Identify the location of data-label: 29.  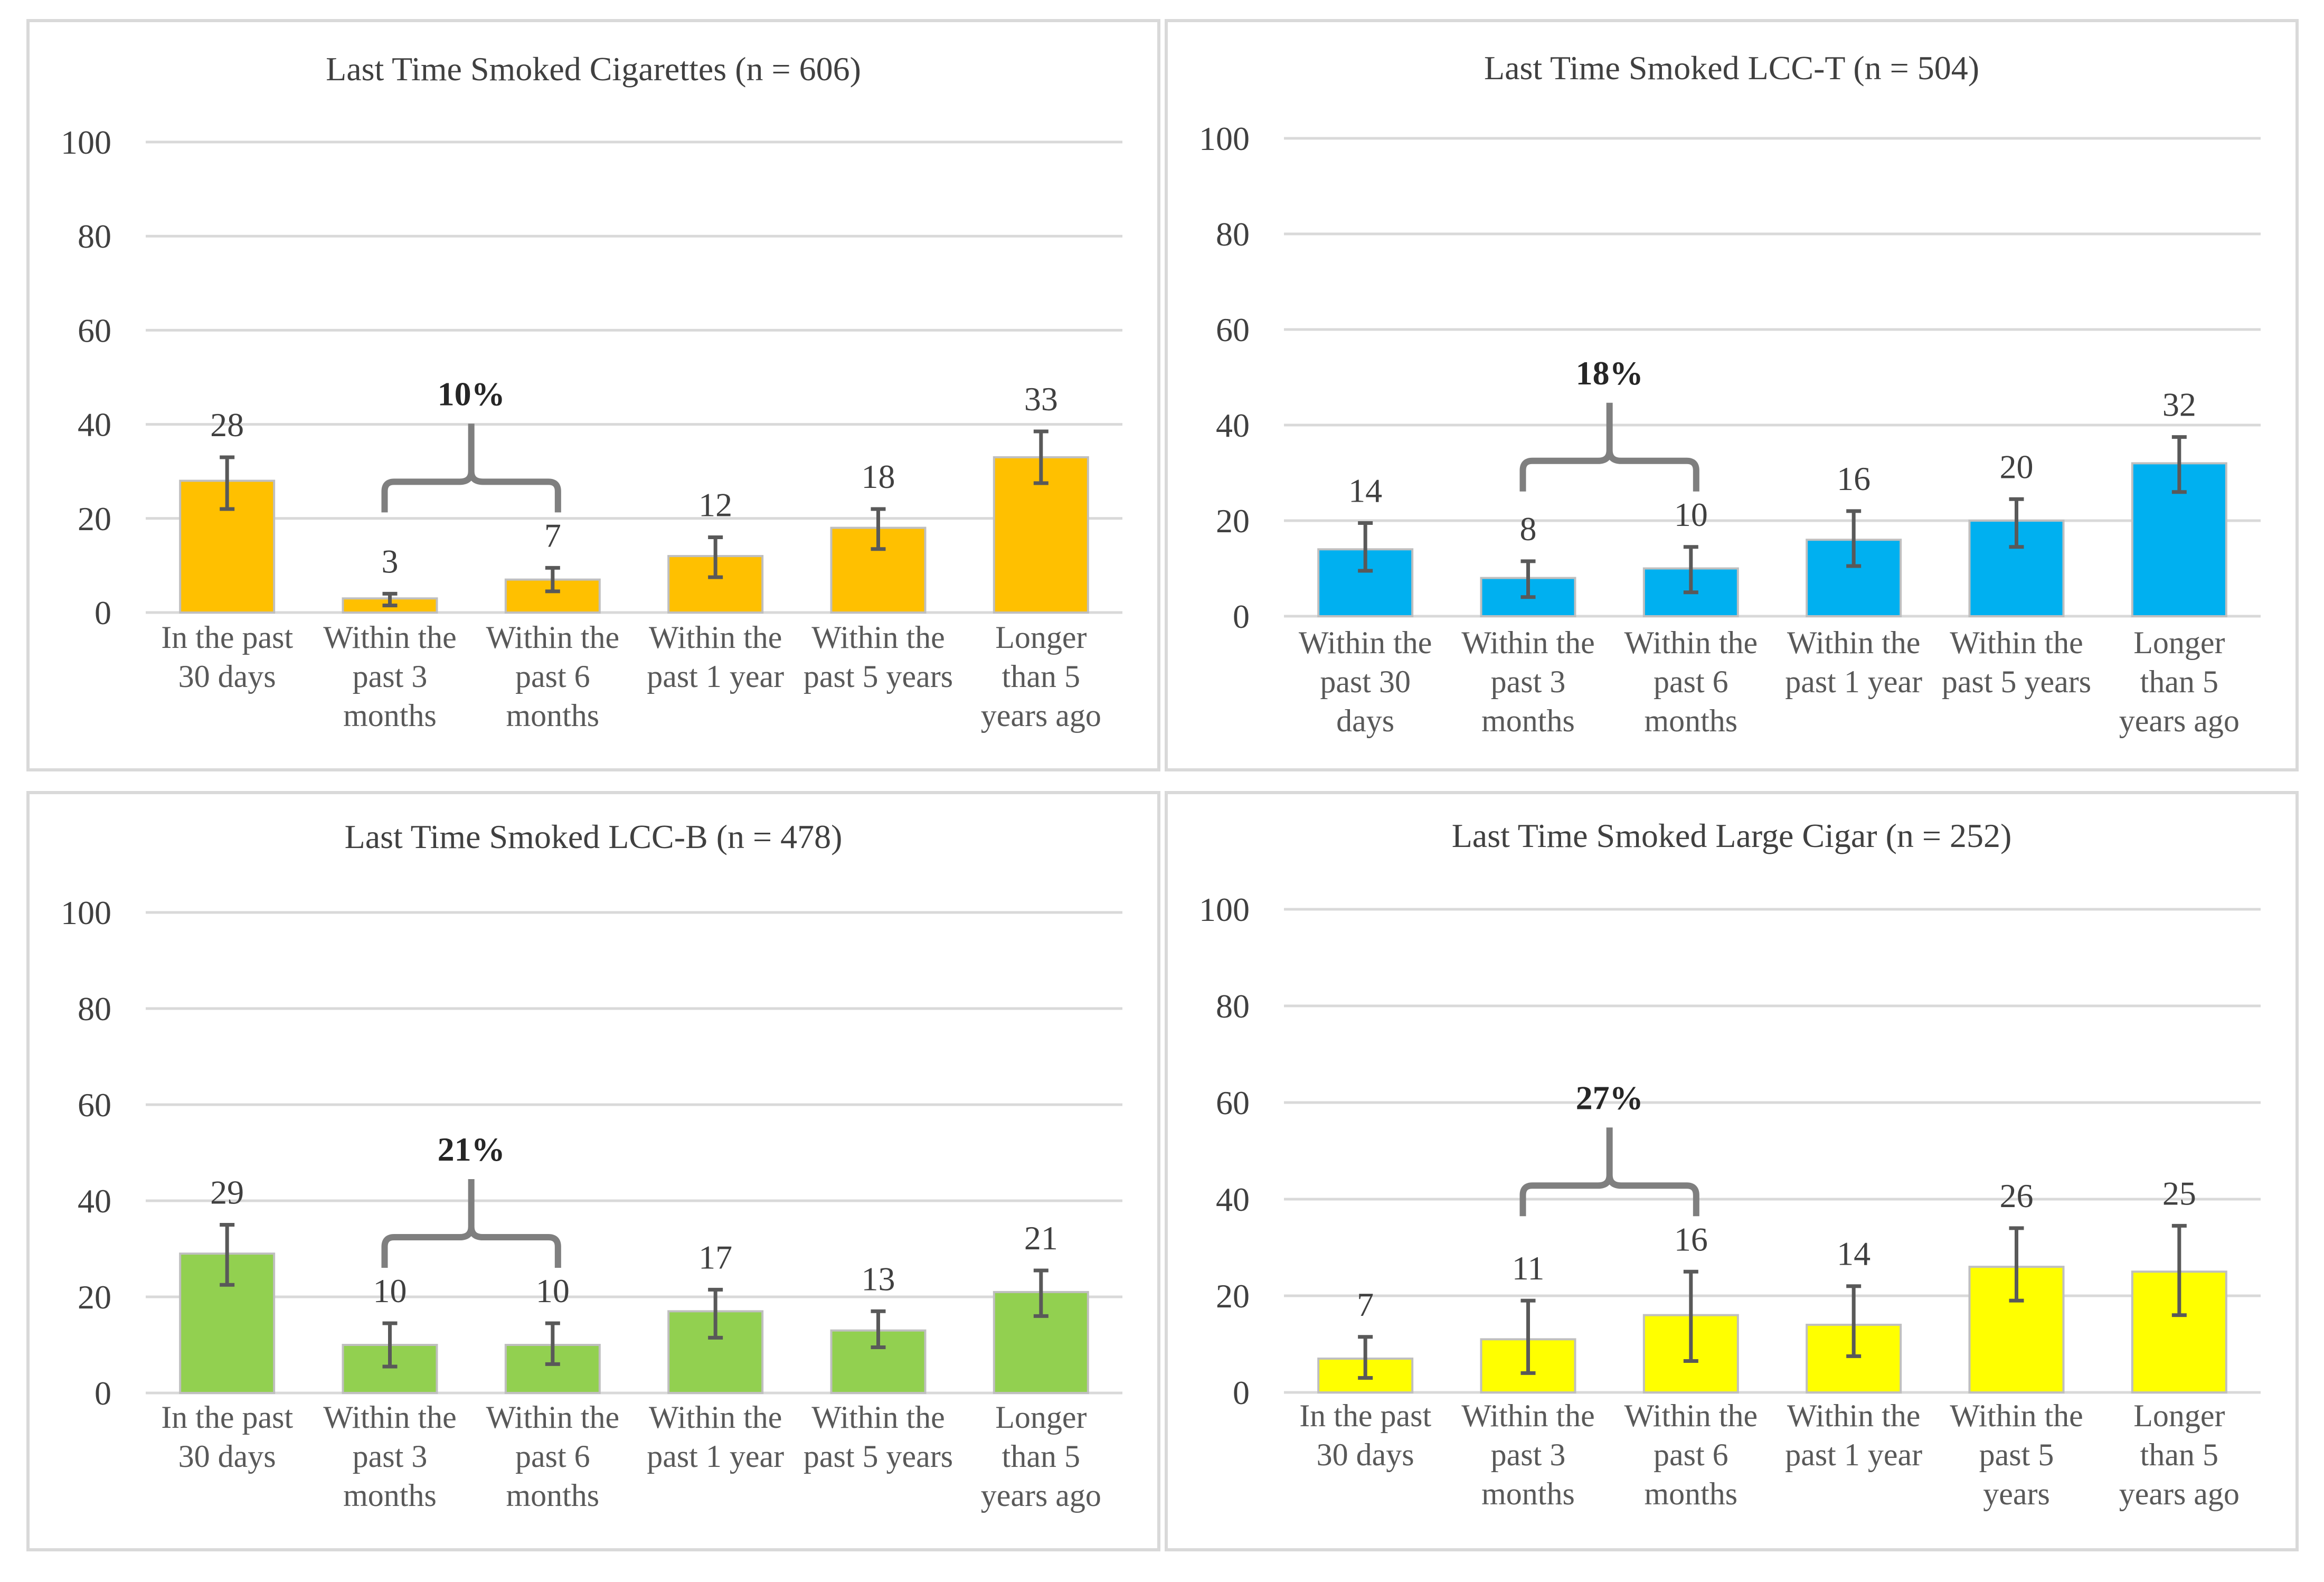
(227, 1192).